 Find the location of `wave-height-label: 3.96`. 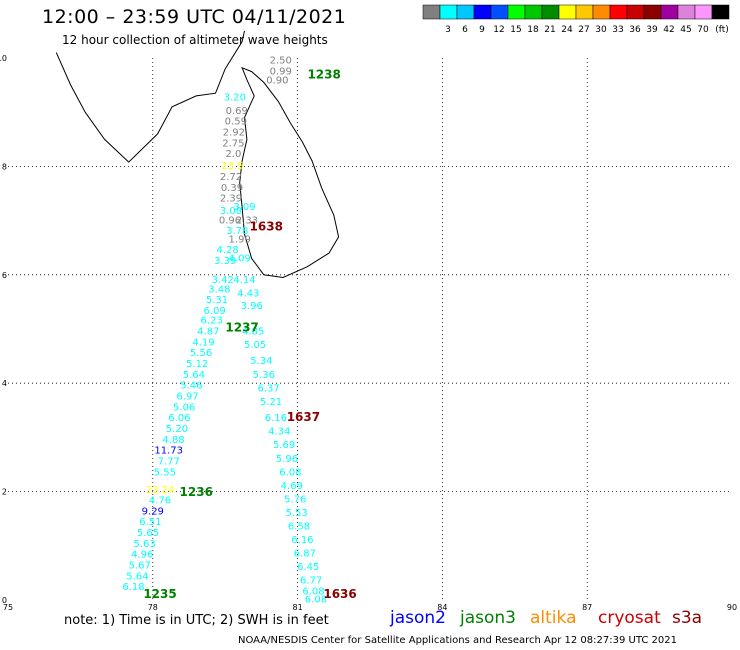

wave-height-label: 3.96 is located at coordinates (252, 306).